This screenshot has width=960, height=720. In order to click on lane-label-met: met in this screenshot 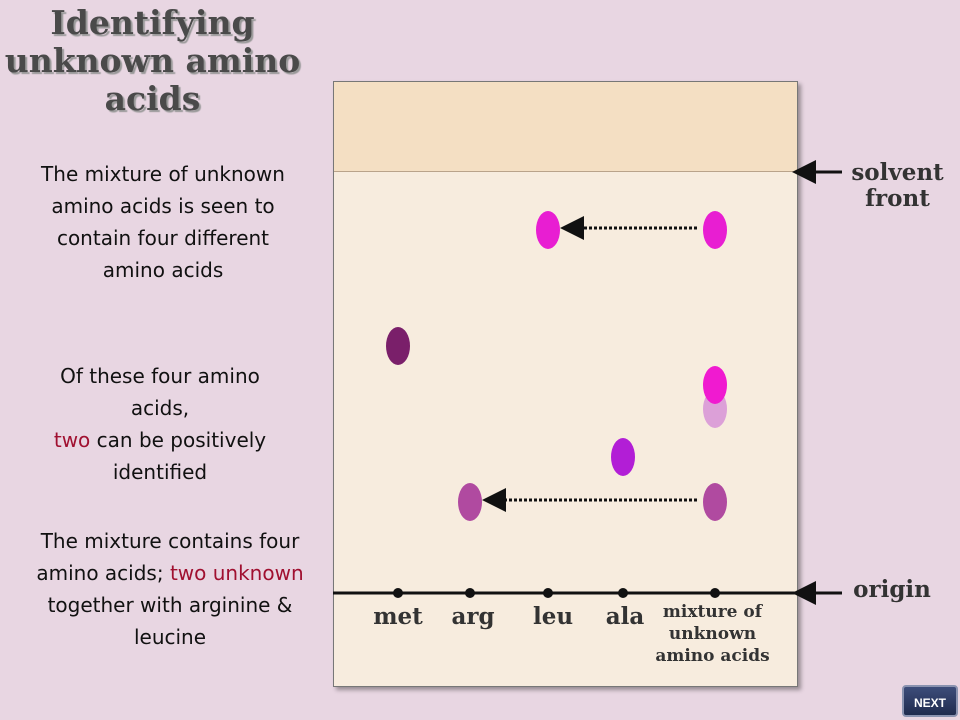, I will do `click(398, 616)`.